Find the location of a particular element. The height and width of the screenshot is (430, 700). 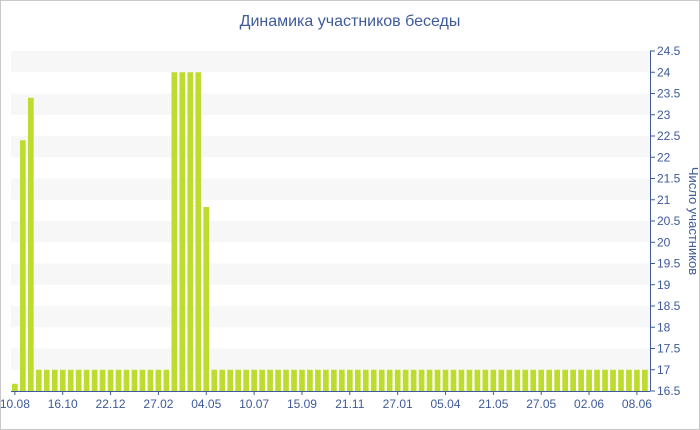

y-tick-label: 23 is located at coordinates (664, 115).